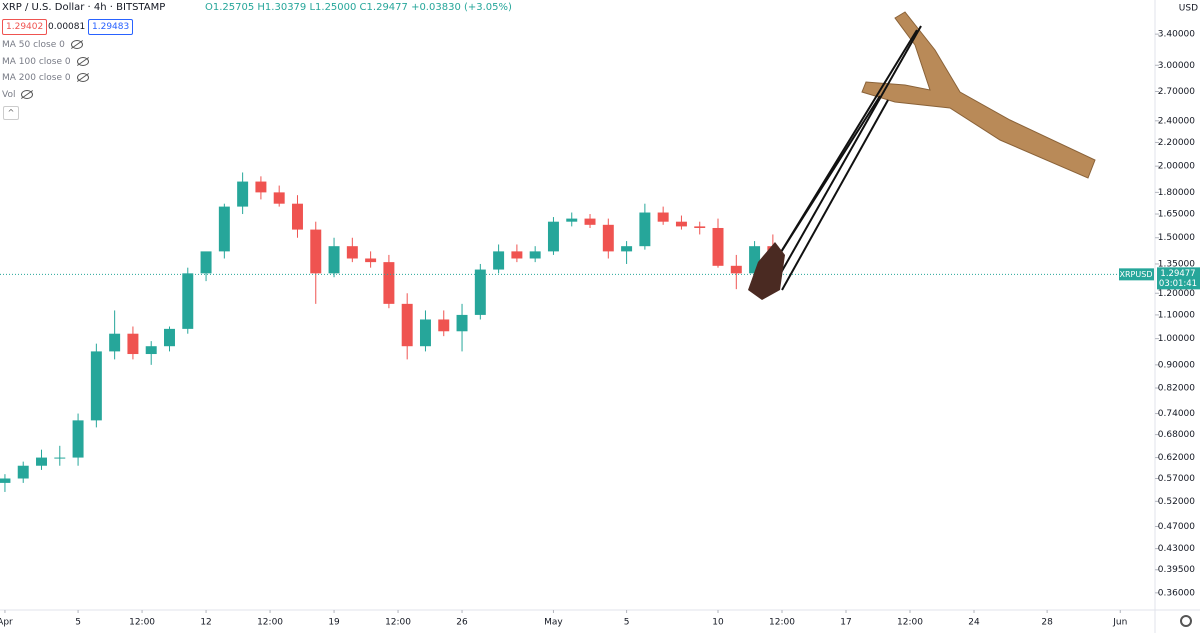  Describe the element at coordinates (334, 623) in the screenshot. I see `x-tick-label: 19` at that location.